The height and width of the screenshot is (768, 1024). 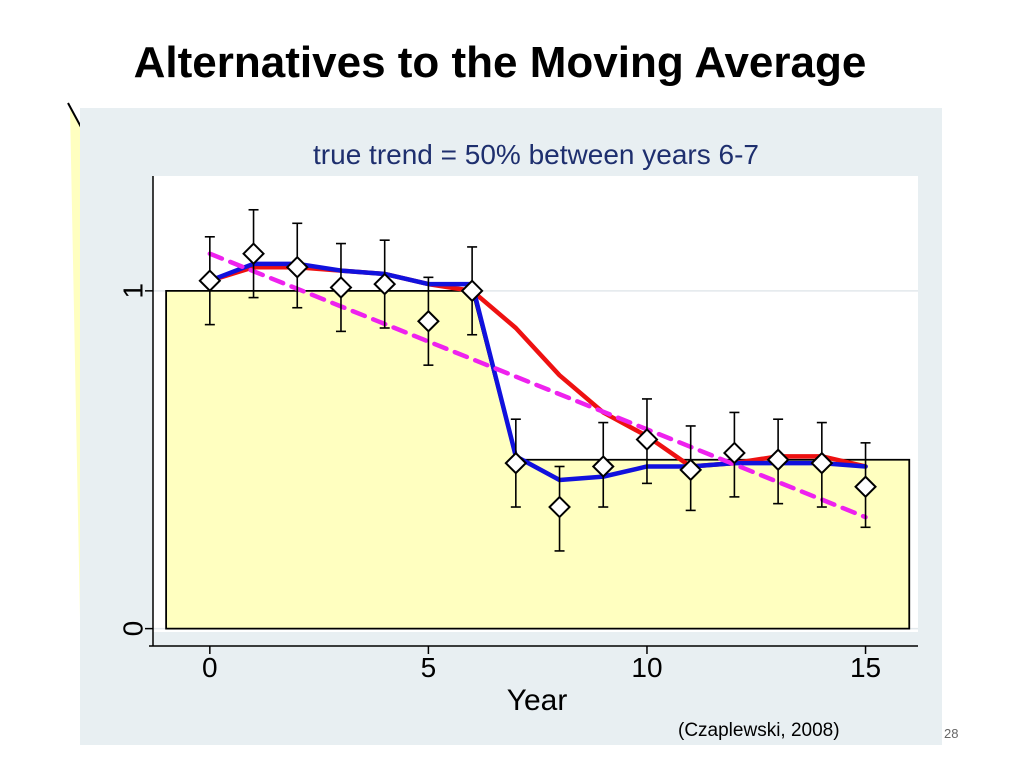 I want to click on slide-number: 28, so click(x=951, y=733).